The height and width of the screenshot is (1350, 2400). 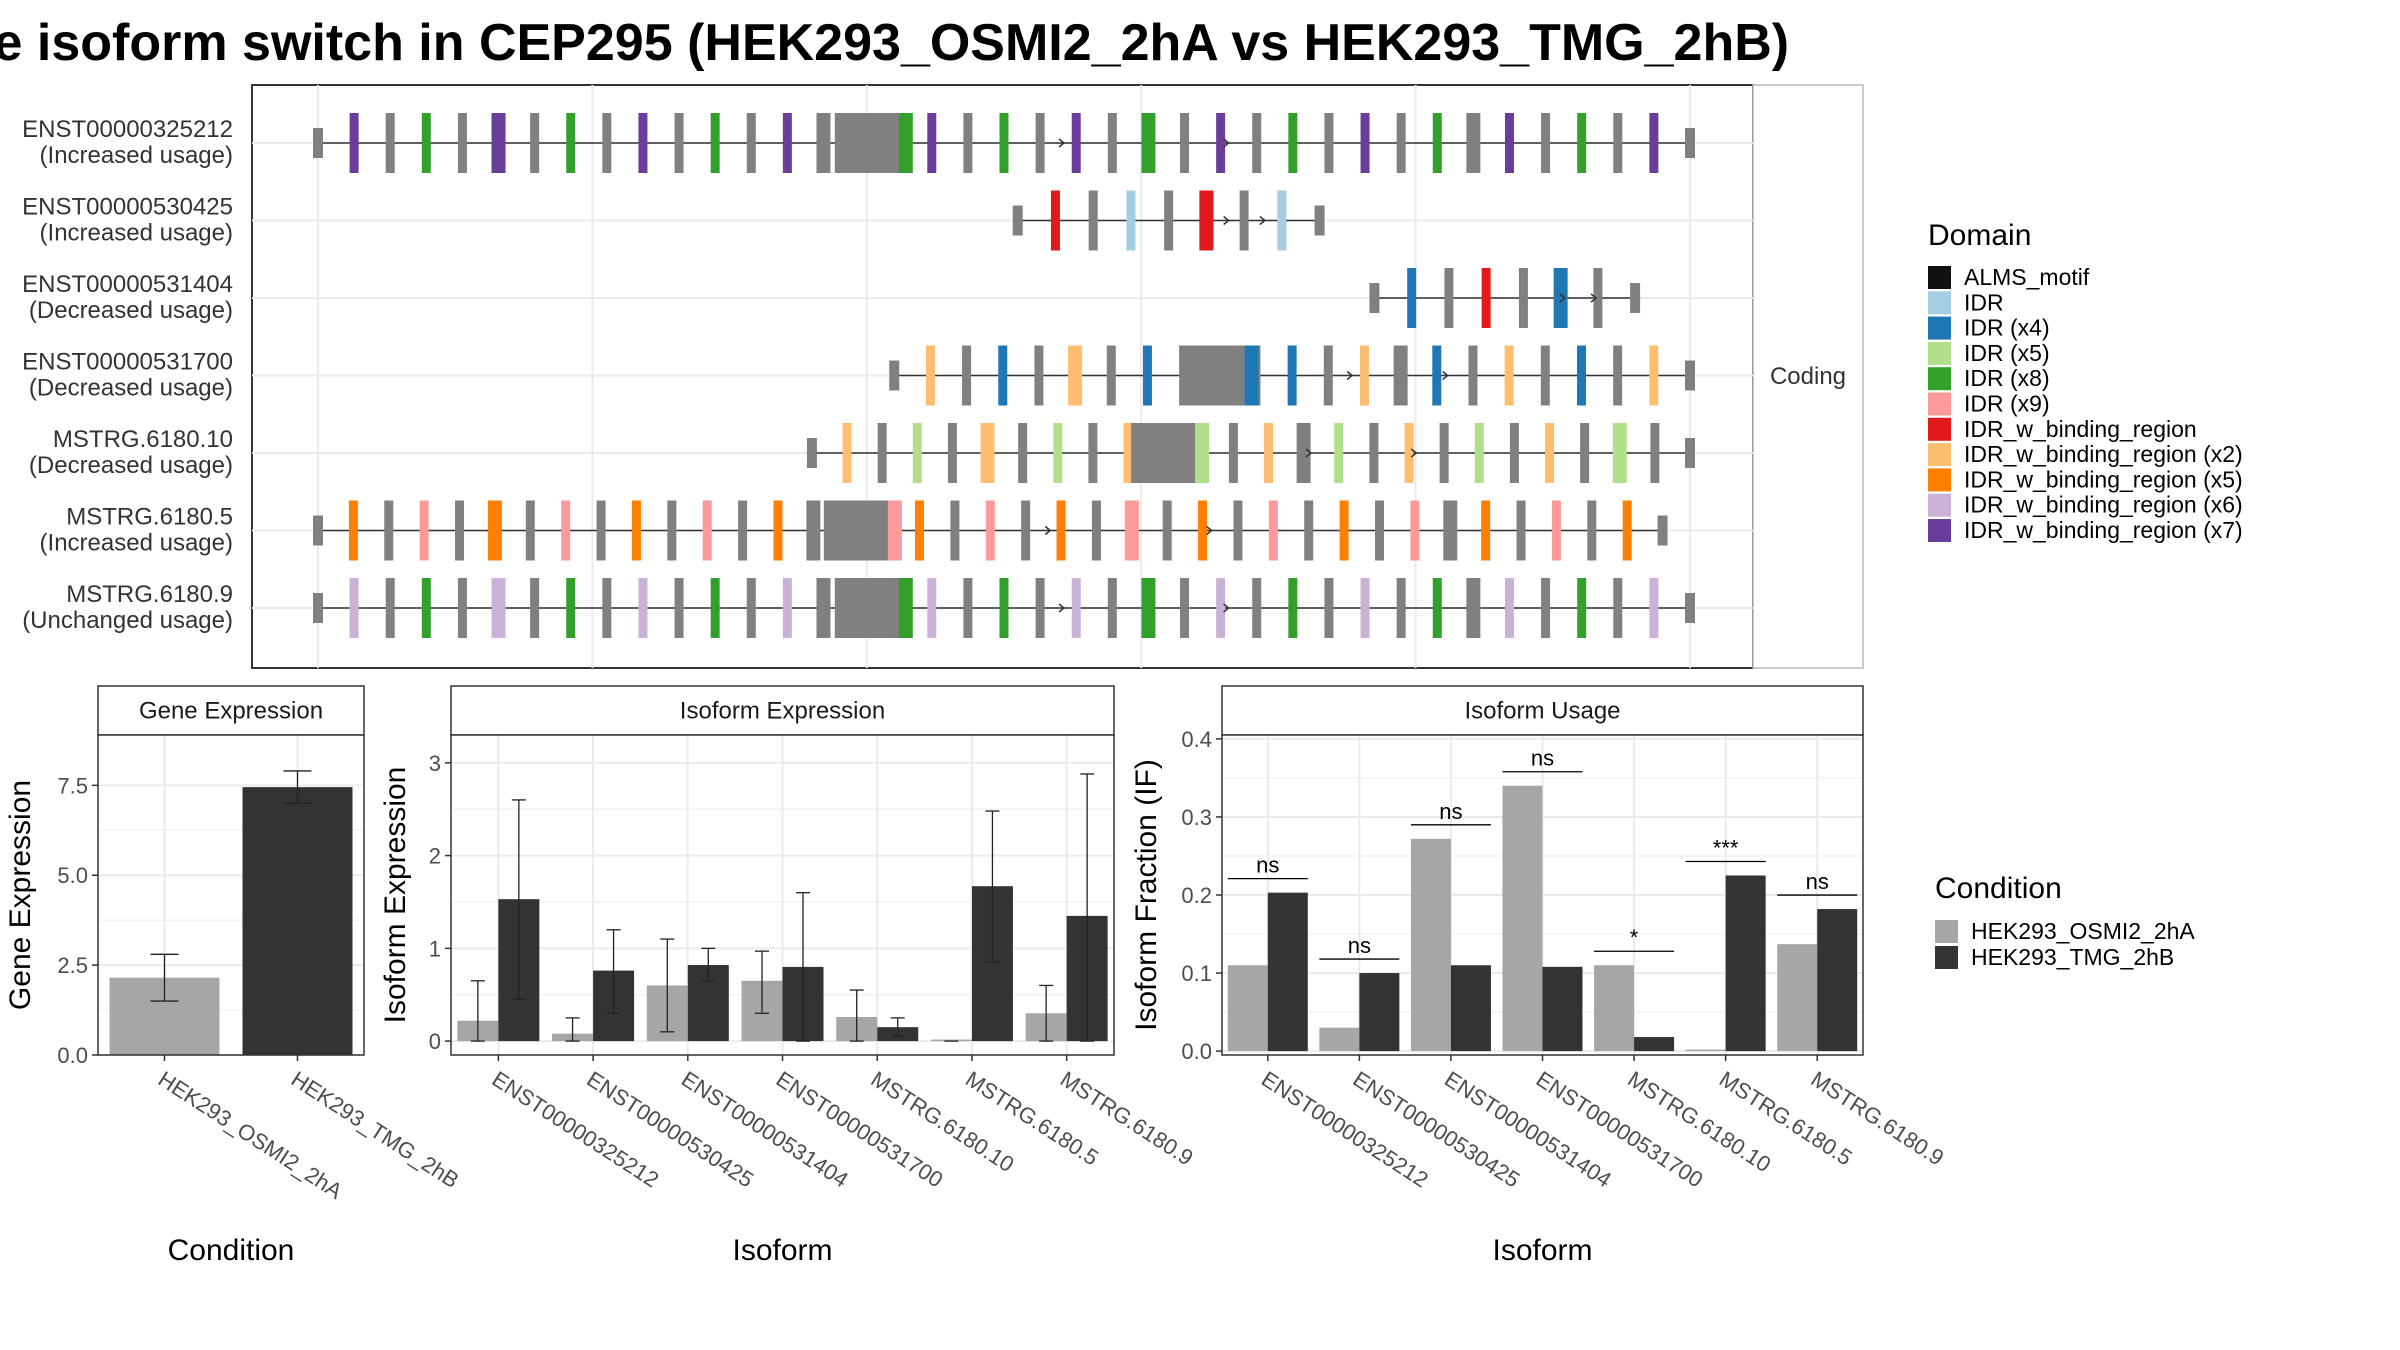 What do you see at coordinates (2103, 505) in the screenshot?
I see `domain-legend-label: IDR_w_binding_region (x6)` at bounding box center [2103, 505].